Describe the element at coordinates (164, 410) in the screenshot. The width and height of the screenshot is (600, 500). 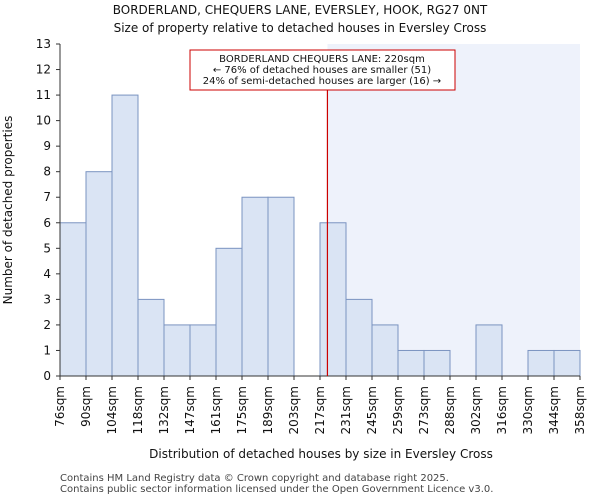
I see `x-tick-label-132sqm: 132sqm` at that location.